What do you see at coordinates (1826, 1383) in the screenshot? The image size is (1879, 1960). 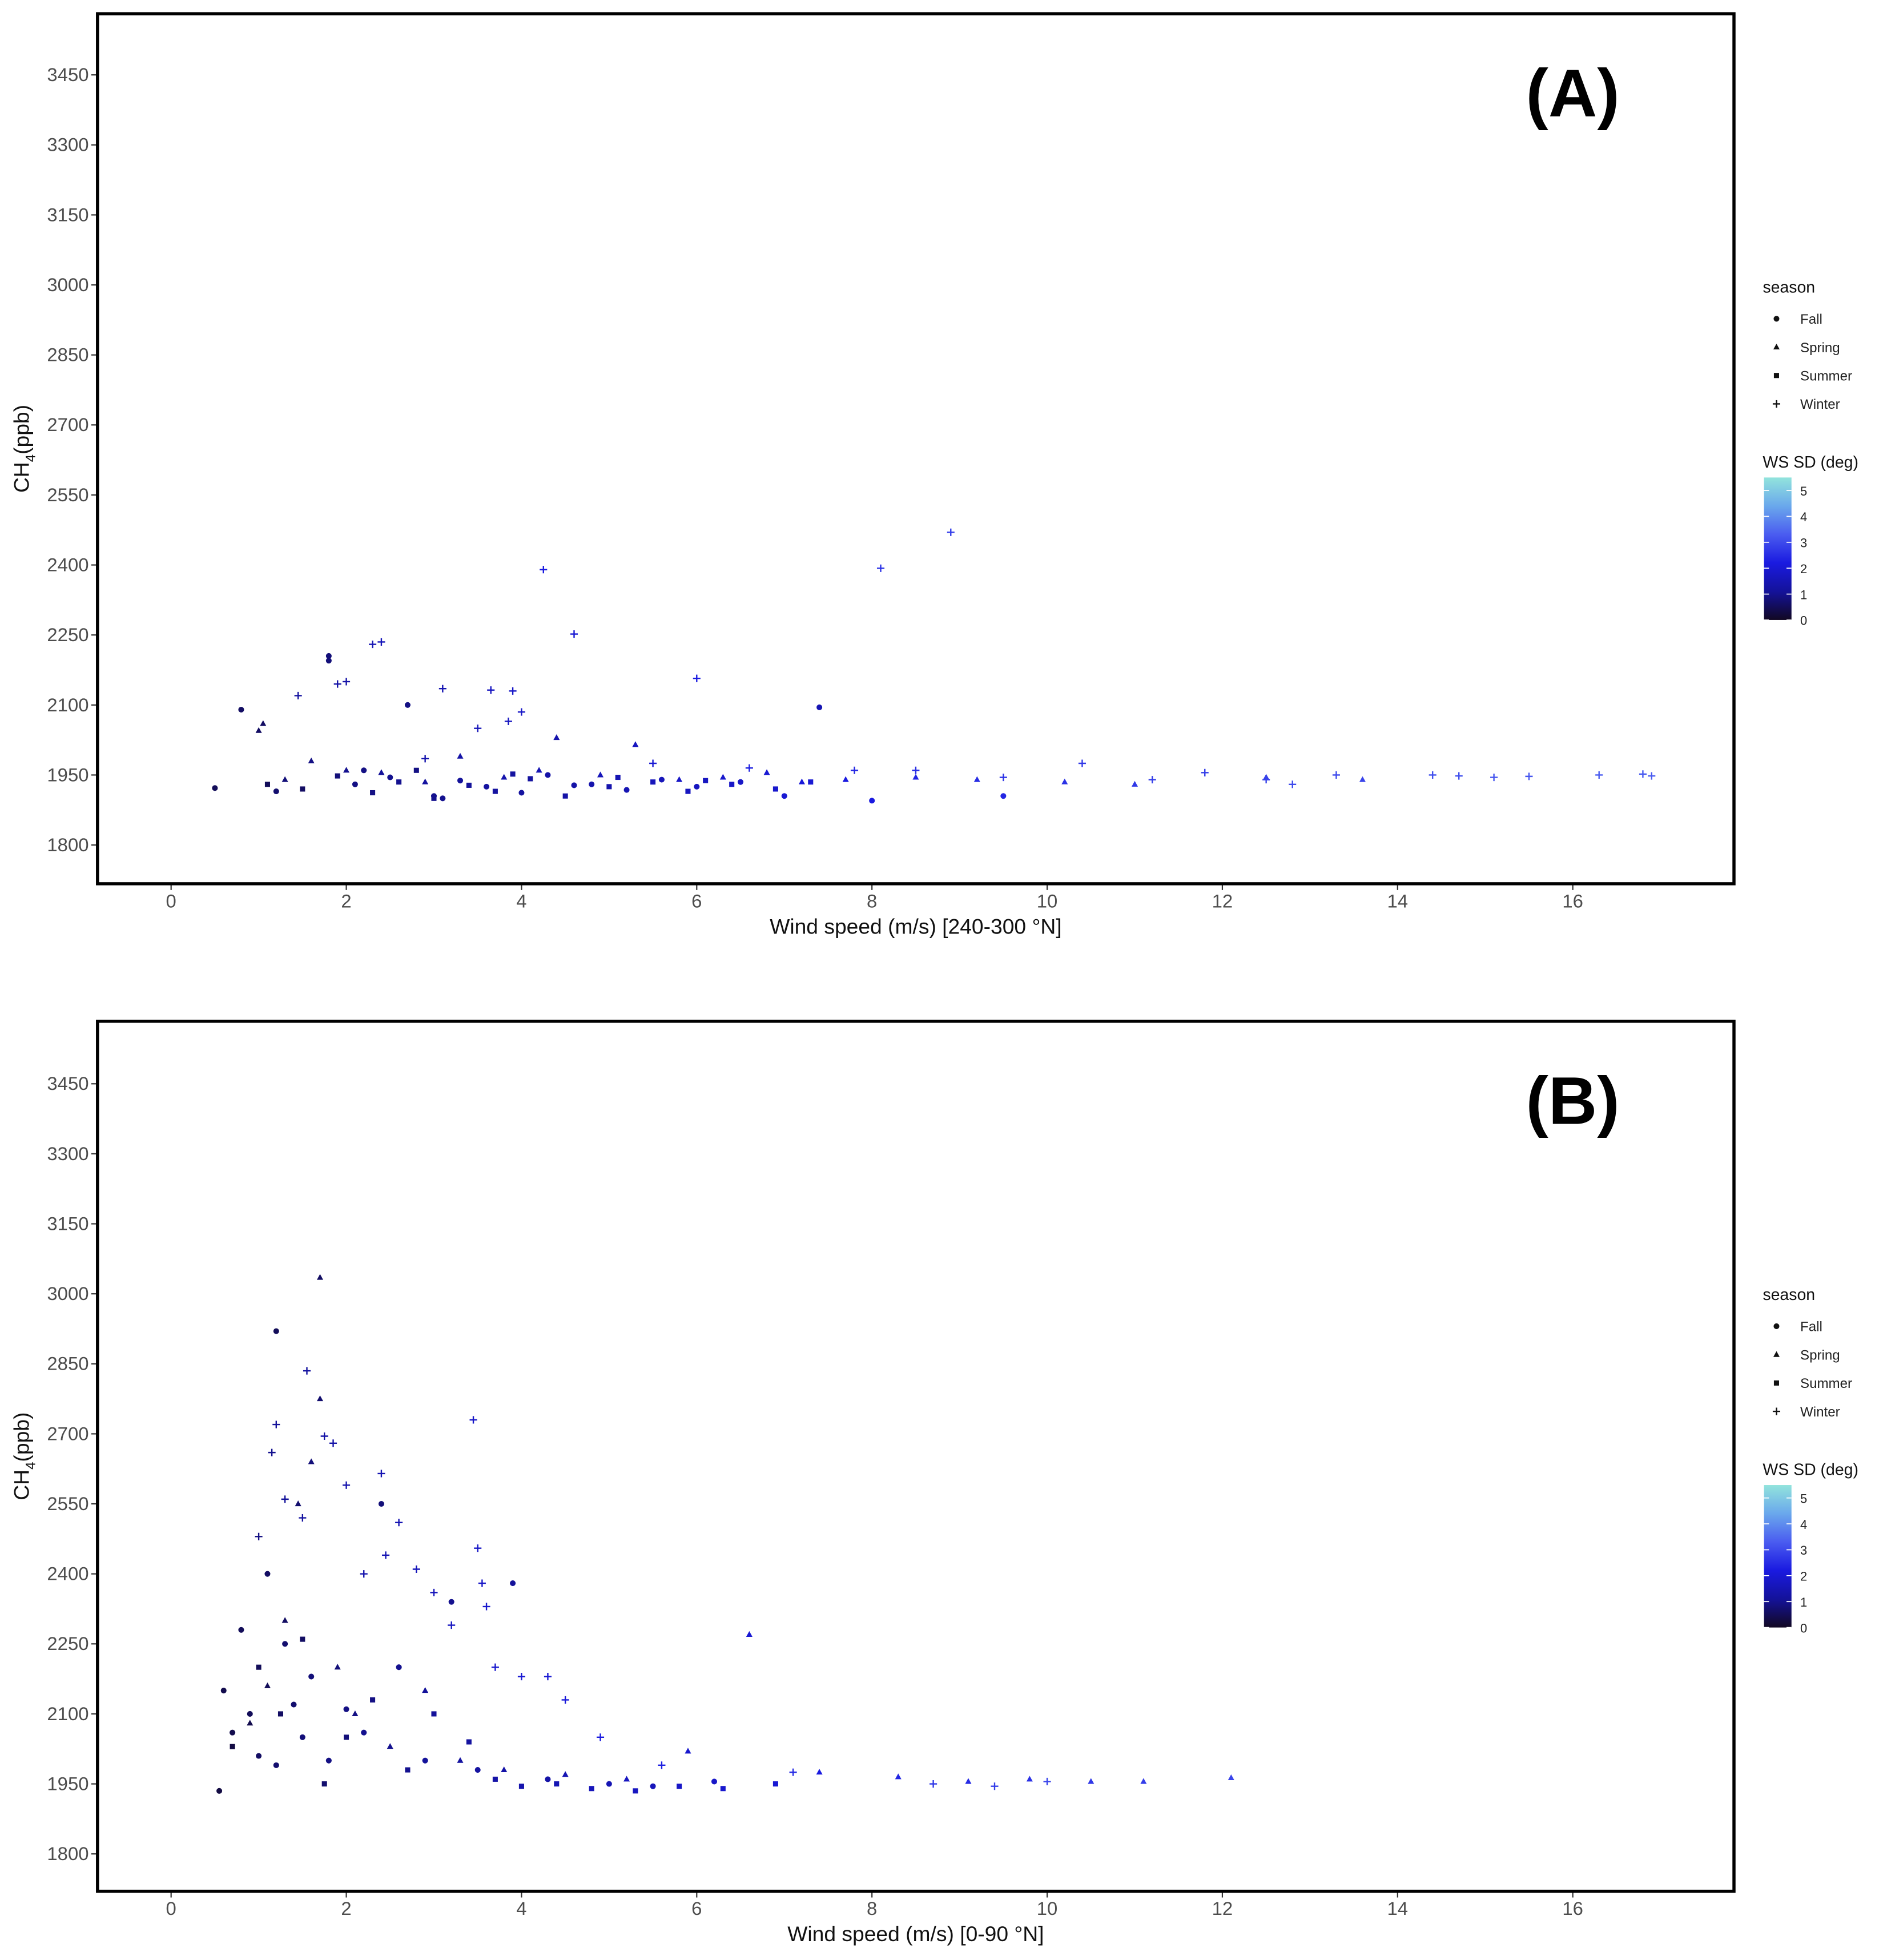 I see `legend-label: Summer` at bounding box center [1826, 1383].